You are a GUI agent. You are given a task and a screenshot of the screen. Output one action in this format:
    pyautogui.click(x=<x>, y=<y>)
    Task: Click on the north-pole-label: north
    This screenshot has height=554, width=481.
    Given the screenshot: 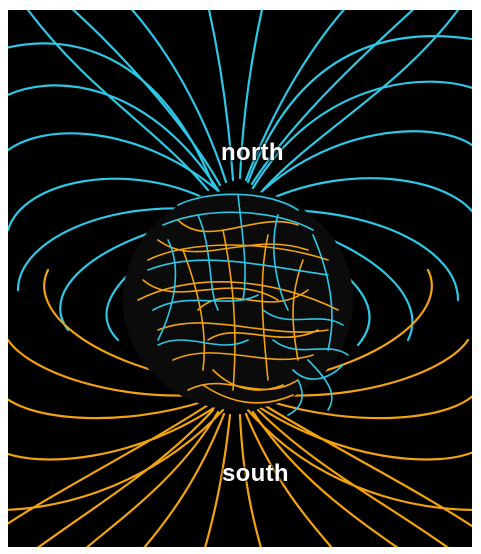 What is the action you would take?
    pyautogui.click(x=252, y=152)
    